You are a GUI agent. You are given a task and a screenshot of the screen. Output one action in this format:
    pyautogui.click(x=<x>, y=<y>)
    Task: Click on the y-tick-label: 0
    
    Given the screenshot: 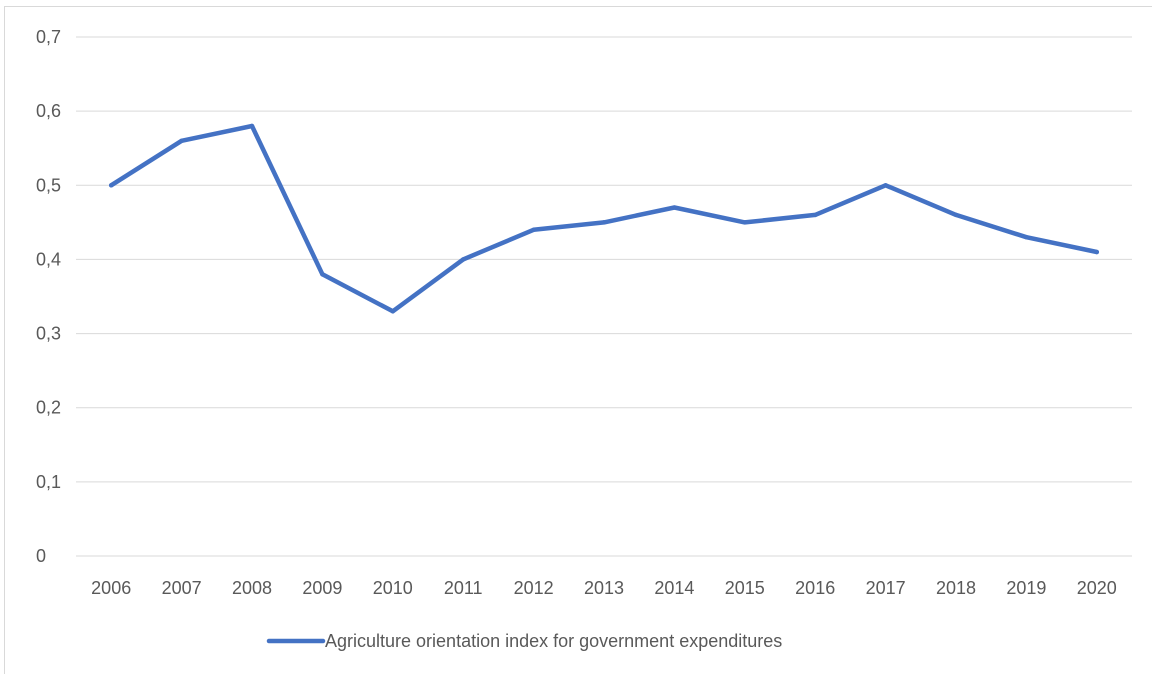 What is the action you would take?
    pyautogui.click(x=41, y=556)
    